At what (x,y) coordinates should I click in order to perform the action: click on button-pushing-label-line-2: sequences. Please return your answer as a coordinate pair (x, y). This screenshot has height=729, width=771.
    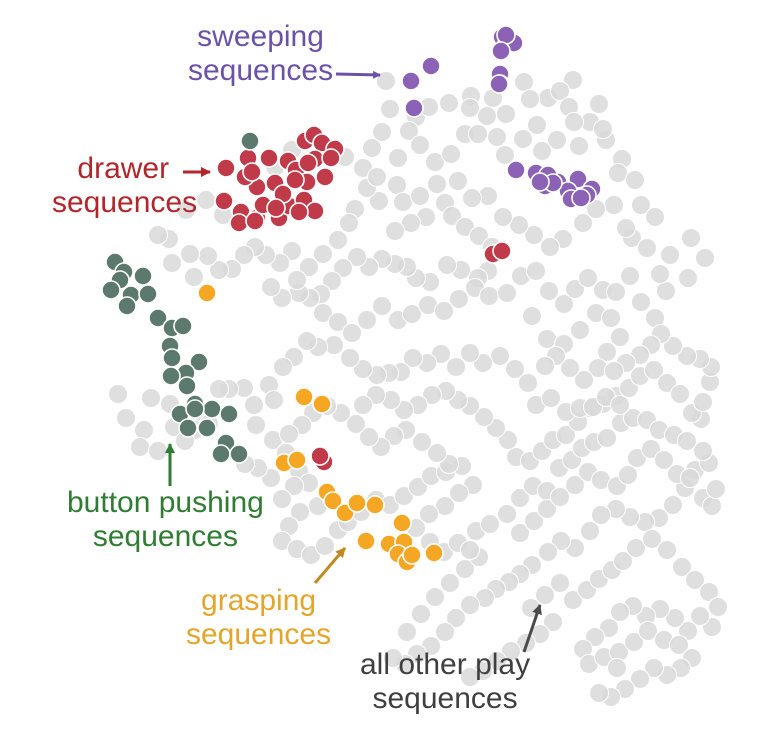
    Looking at the image, I should click on (165, 536).